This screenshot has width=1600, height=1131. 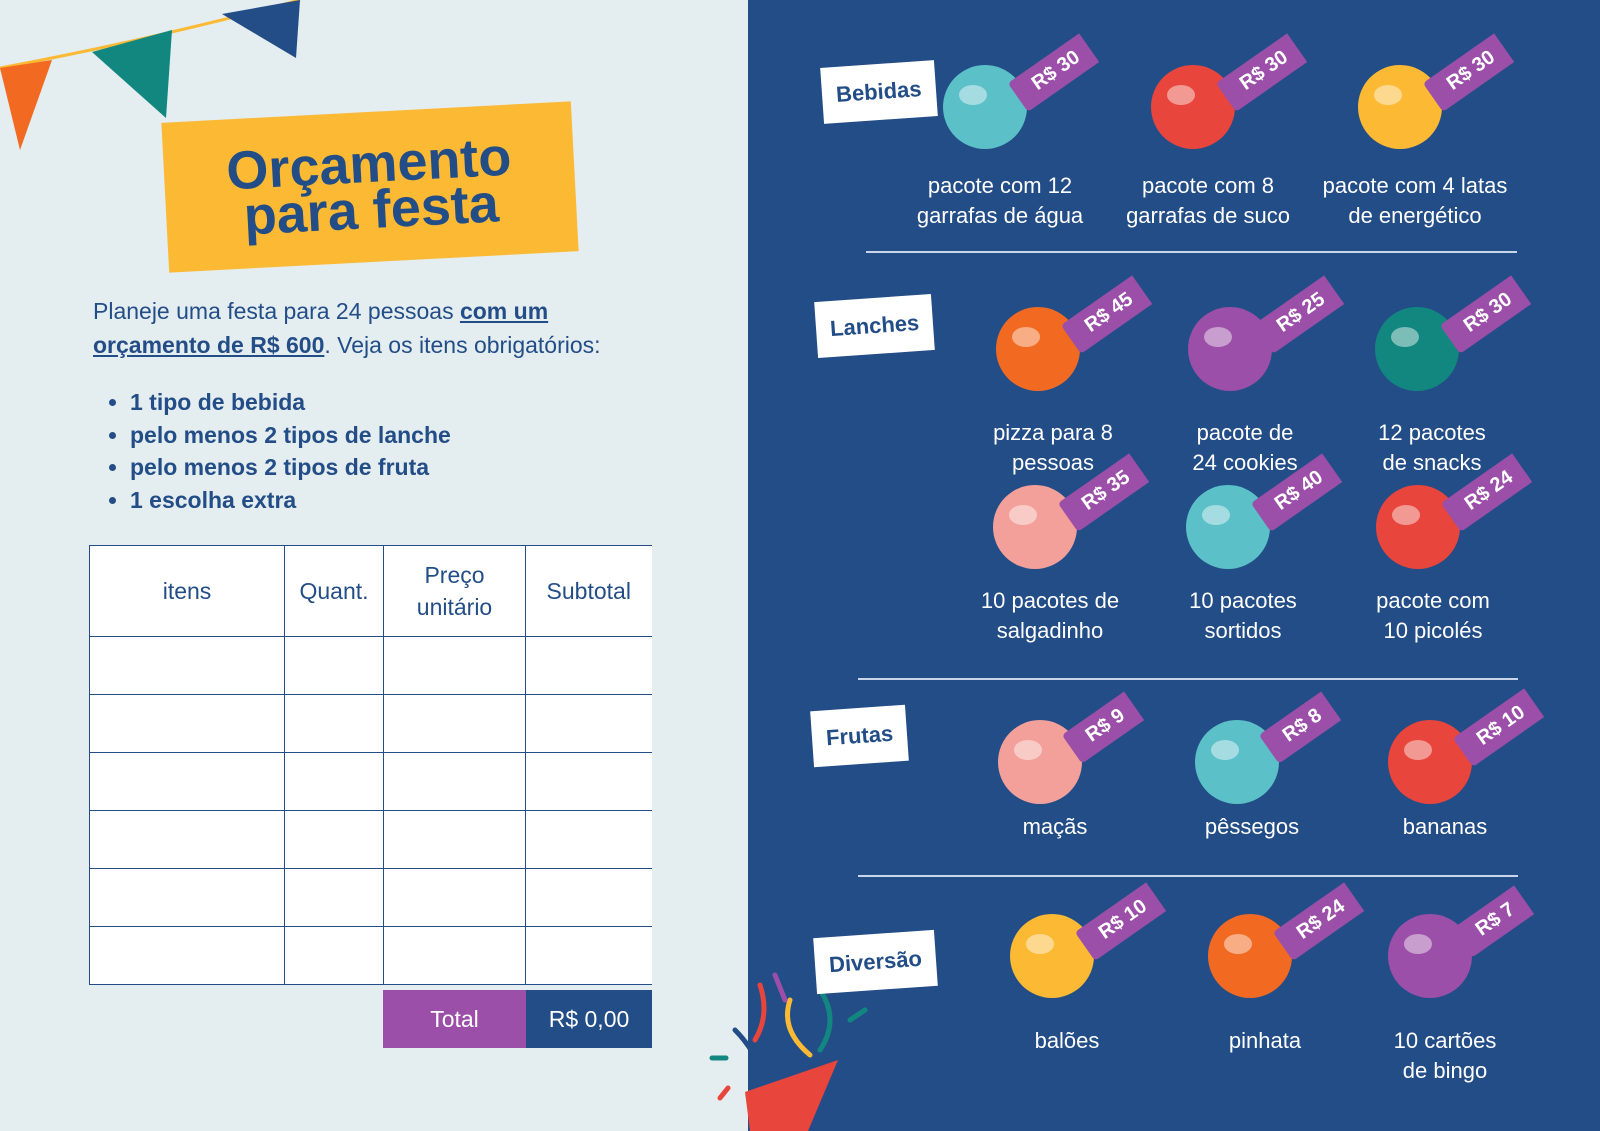 What do you see at coordinates (454, 591) in the screenshot?
I see `header-cell: Preço unitário` at bounding box center [454, 591].